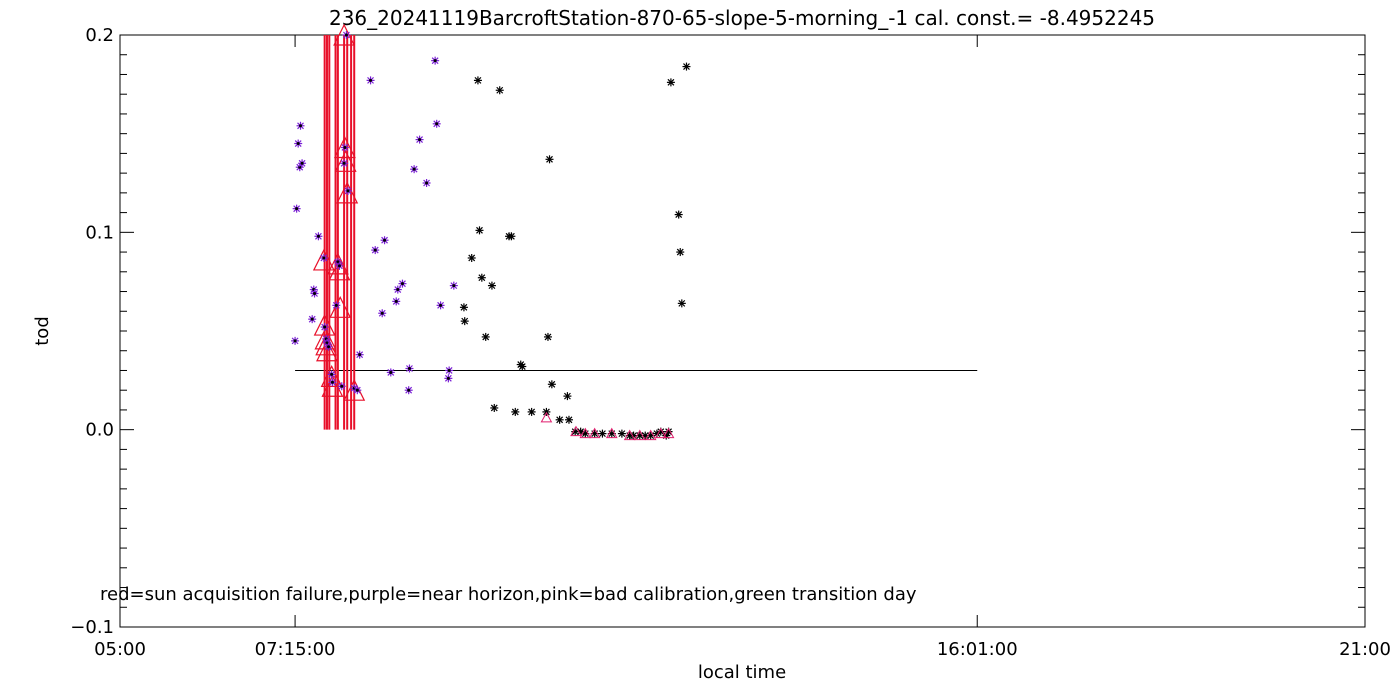  What do you see at coordinates (295, 649) in the screenshot?
I see `x-tick-label: 07:15:00` at bounding box center [295, 649].